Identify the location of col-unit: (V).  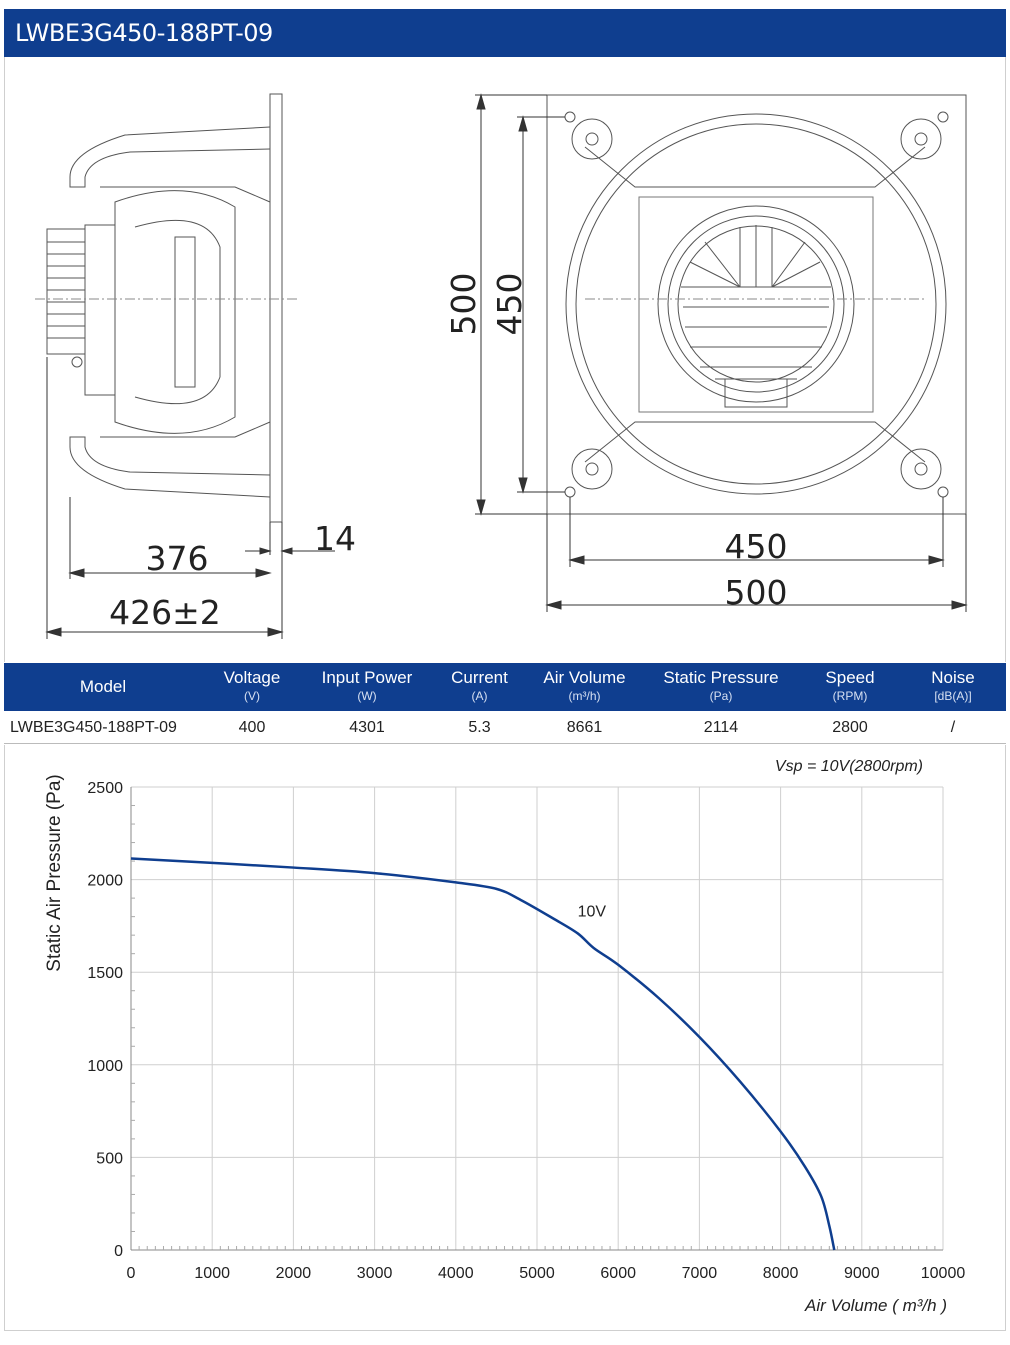
(252, 696).